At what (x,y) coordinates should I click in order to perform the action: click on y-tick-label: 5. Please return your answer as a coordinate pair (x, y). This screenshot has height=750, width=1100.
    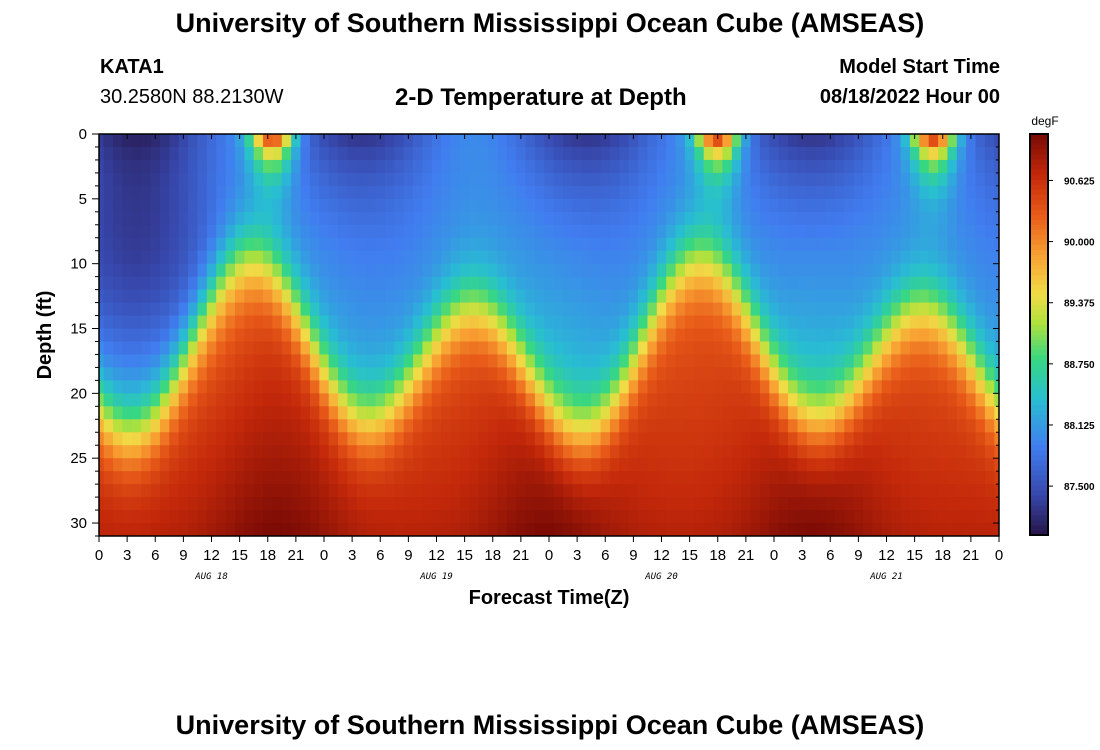
    Looking at the image, I should click on (83, 199).